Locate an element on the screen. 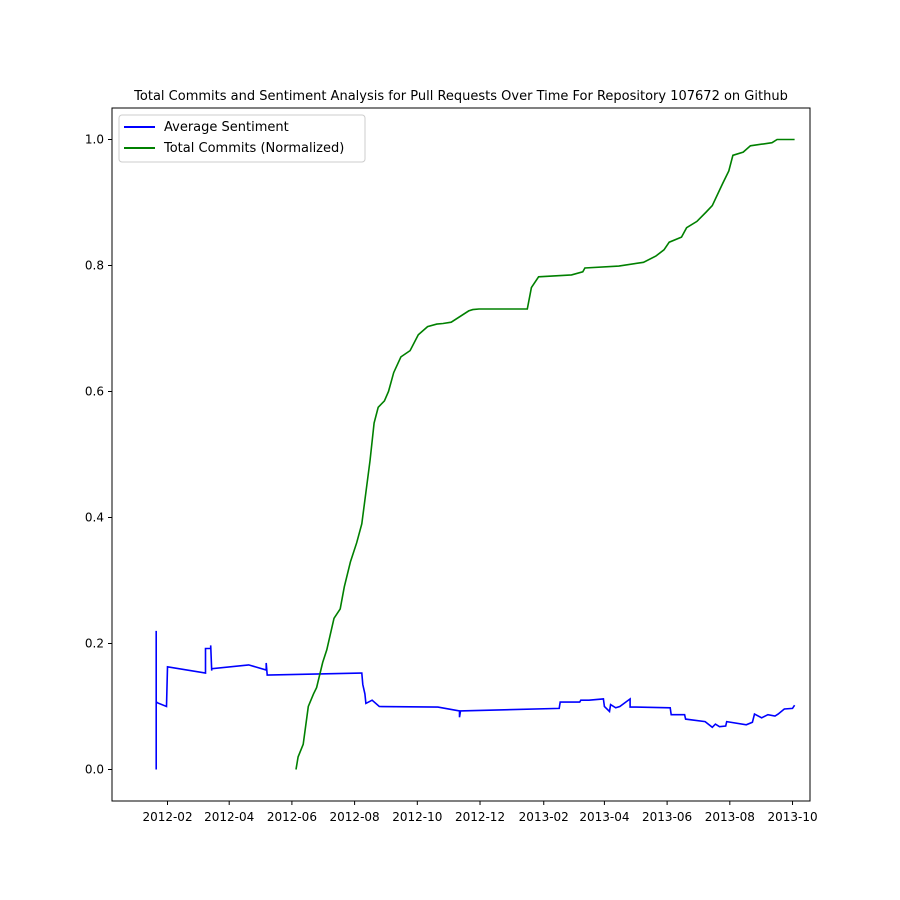 This screenshot has height=900, width=900. x-tick-label: 2013-02 is located at coordinates (544, 817).